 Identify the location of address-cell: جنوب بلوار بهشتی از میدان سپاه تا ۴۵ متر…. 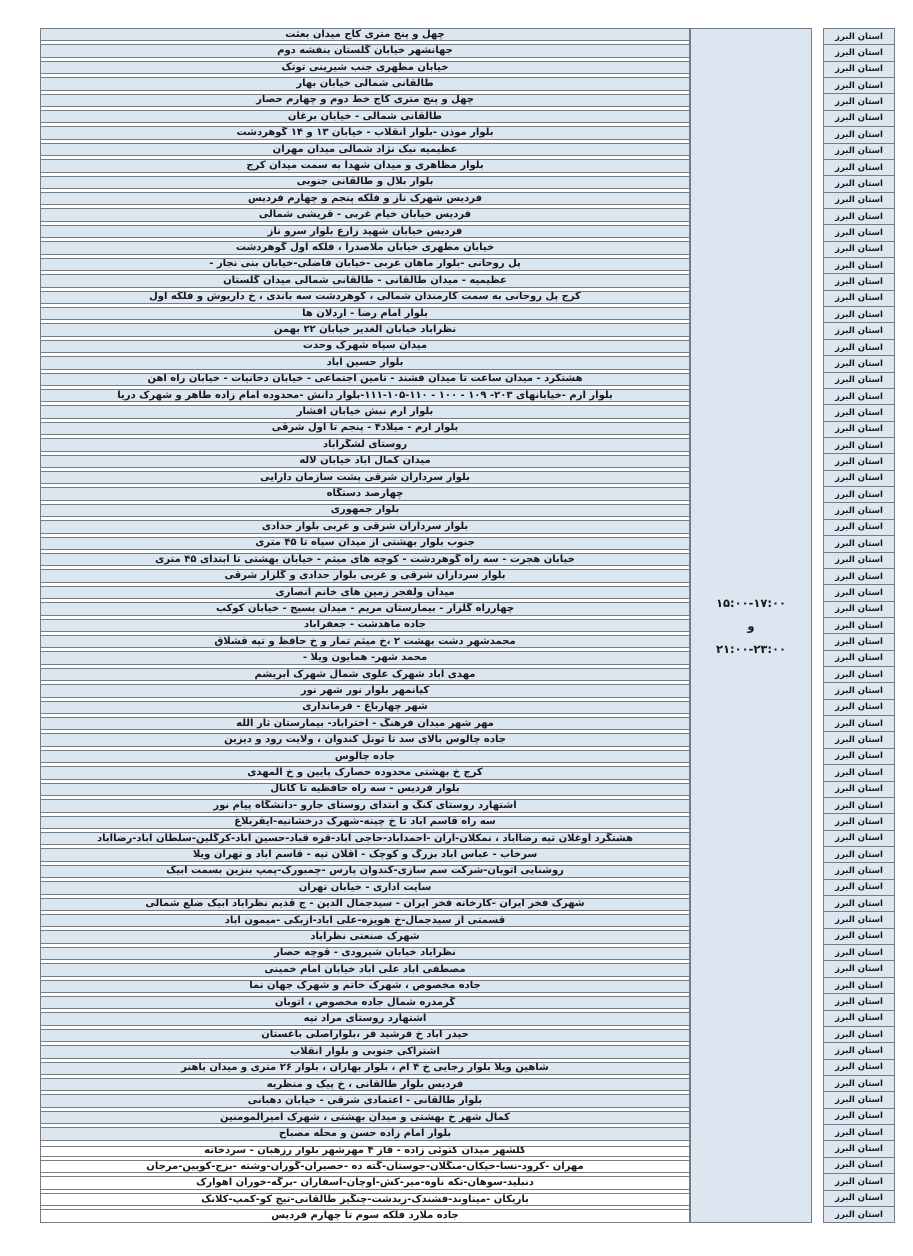
(365, 543).